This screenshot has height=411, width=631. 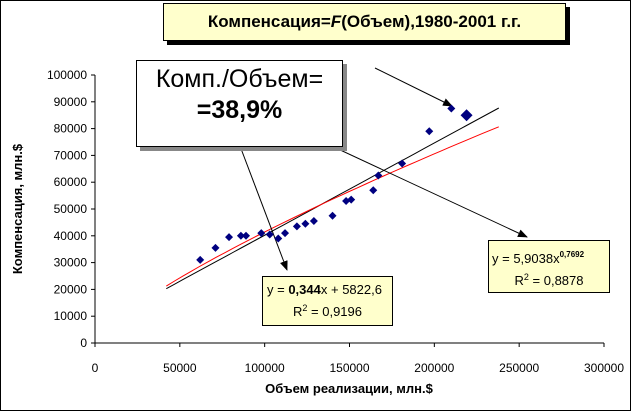 What do you see at coordinates (180, 368) in the screenshot?
I see `x-tick-label: 50000` at bounding box center [180, 368].